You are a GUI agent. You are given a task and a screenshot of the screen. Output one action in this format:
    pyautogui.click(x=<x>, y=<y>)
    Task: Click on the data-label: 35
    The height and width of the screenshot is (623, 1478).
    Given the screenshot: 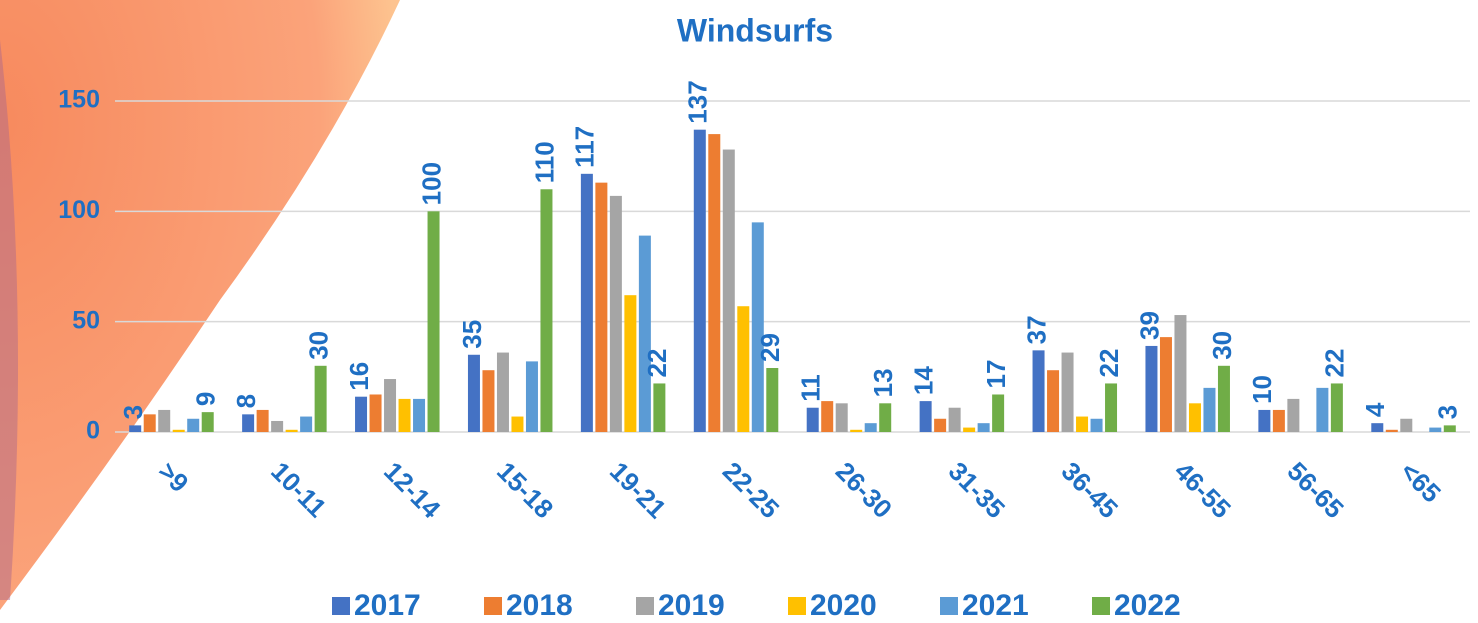 What is the action you would take?
    pyautogui.click(x=472, y=334)
    